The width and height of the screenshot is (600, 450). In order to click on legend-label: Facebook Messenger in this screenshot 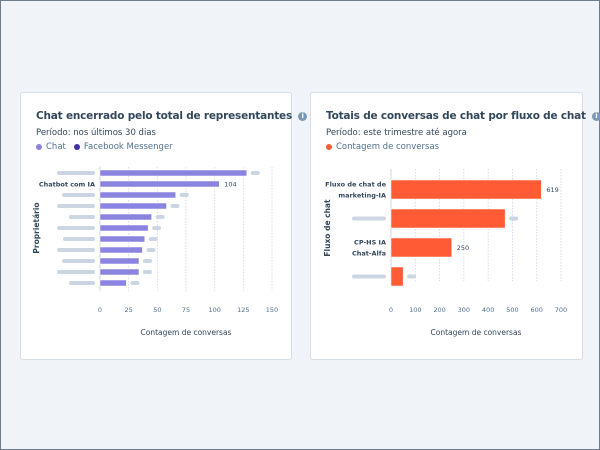, I will do `click(128, 147)`.